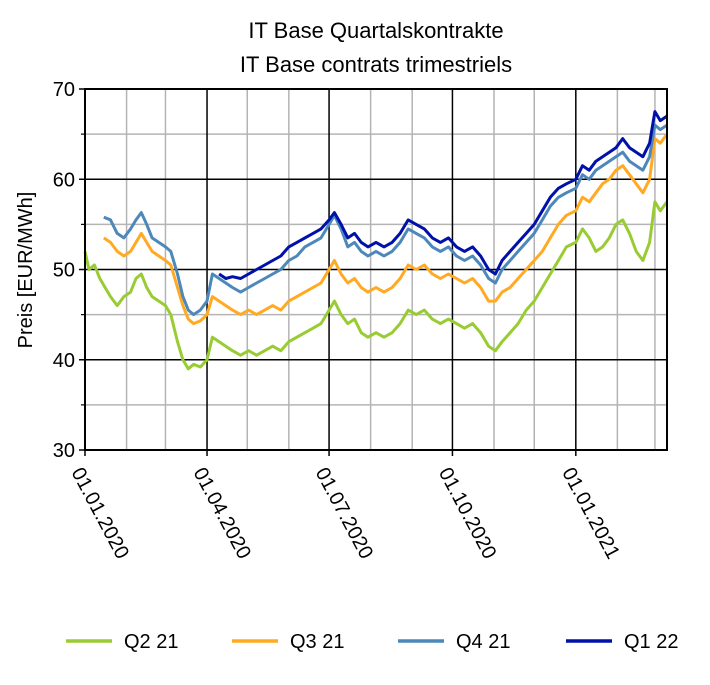 This screenshot has width=710, height=685. I want to click on legend: Q2 21 Q3 21 Q4 21 Q1 22, so click(372, 642).